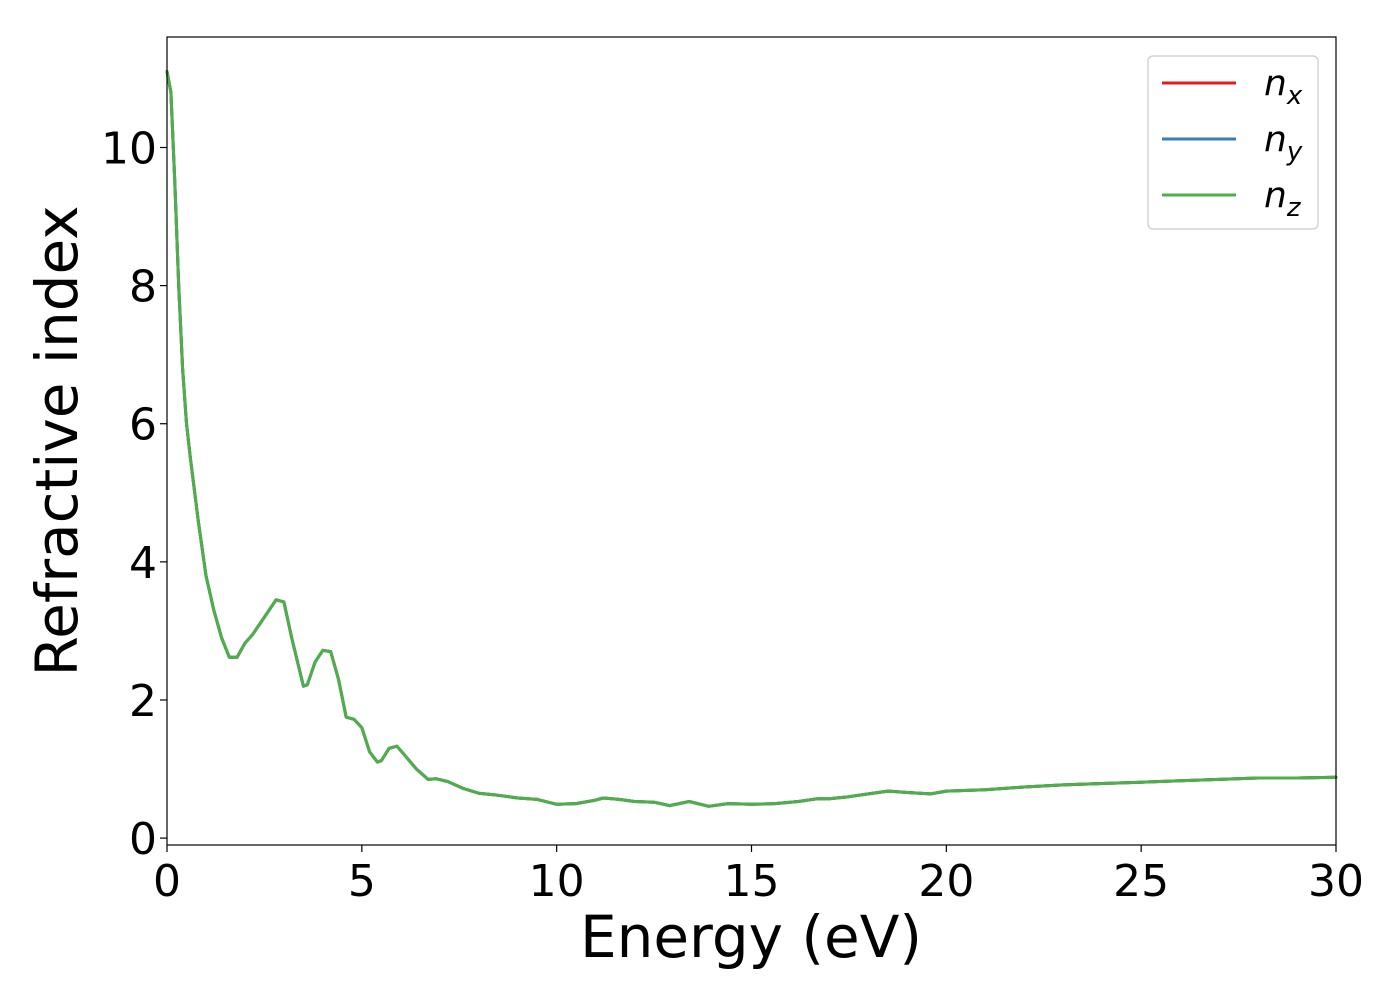  Describe the element at coordinates (751, 937) in the screenshot. I see `x-axis-title: Energy (eV)` at that location.